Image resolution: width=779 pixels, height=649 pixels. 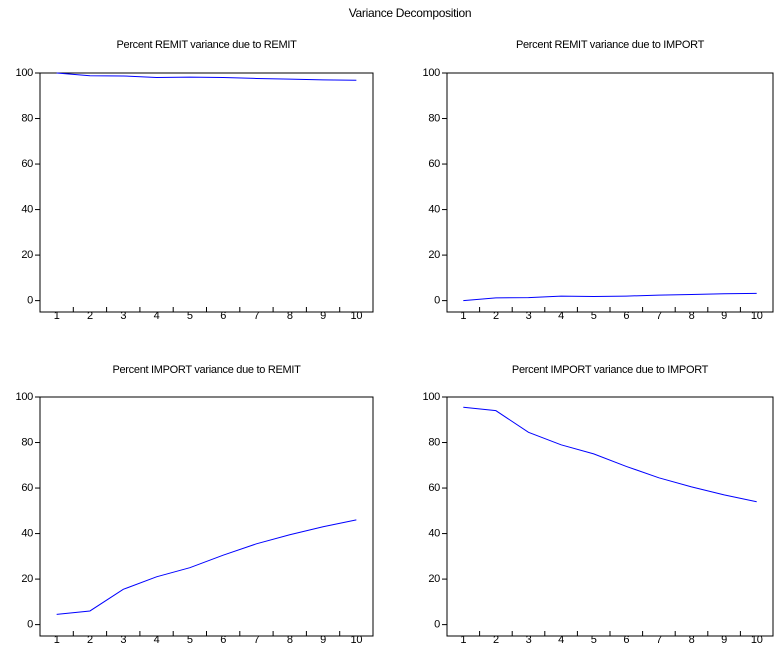 What do you see at coordinates (610, 45) in the screenshot?
I see `chart-title: Percent REMIT variance due to IMPORT` at bounding box center [610, 45].